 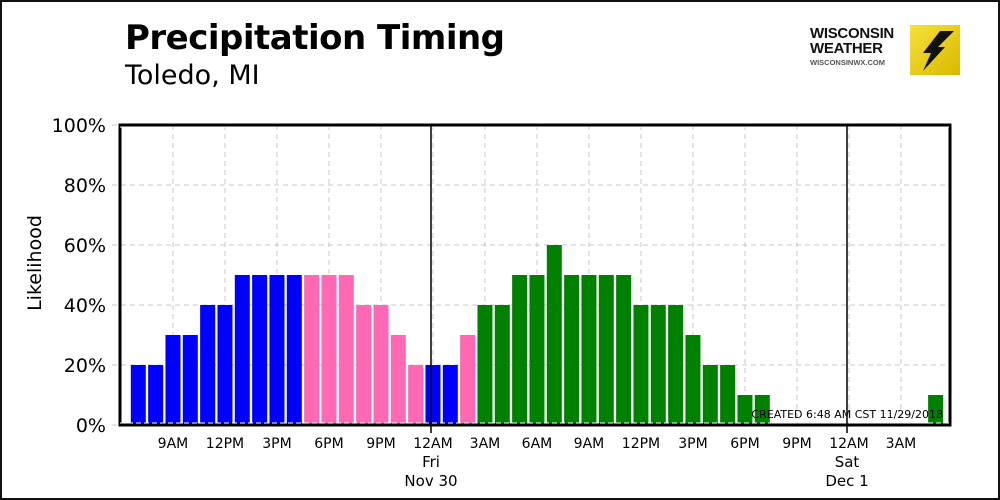 I want to click on logo-line2: WEATHER, so click(x=846, y=48).